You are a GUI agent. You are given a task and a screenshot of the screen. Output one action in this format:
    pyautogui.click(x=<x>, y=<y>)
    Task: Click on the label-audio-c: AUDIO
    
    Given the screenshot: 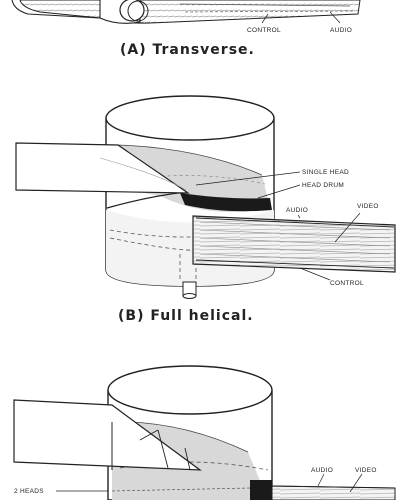 What is the action you would take?
    pyautogui.click(x=322, y=470)
    